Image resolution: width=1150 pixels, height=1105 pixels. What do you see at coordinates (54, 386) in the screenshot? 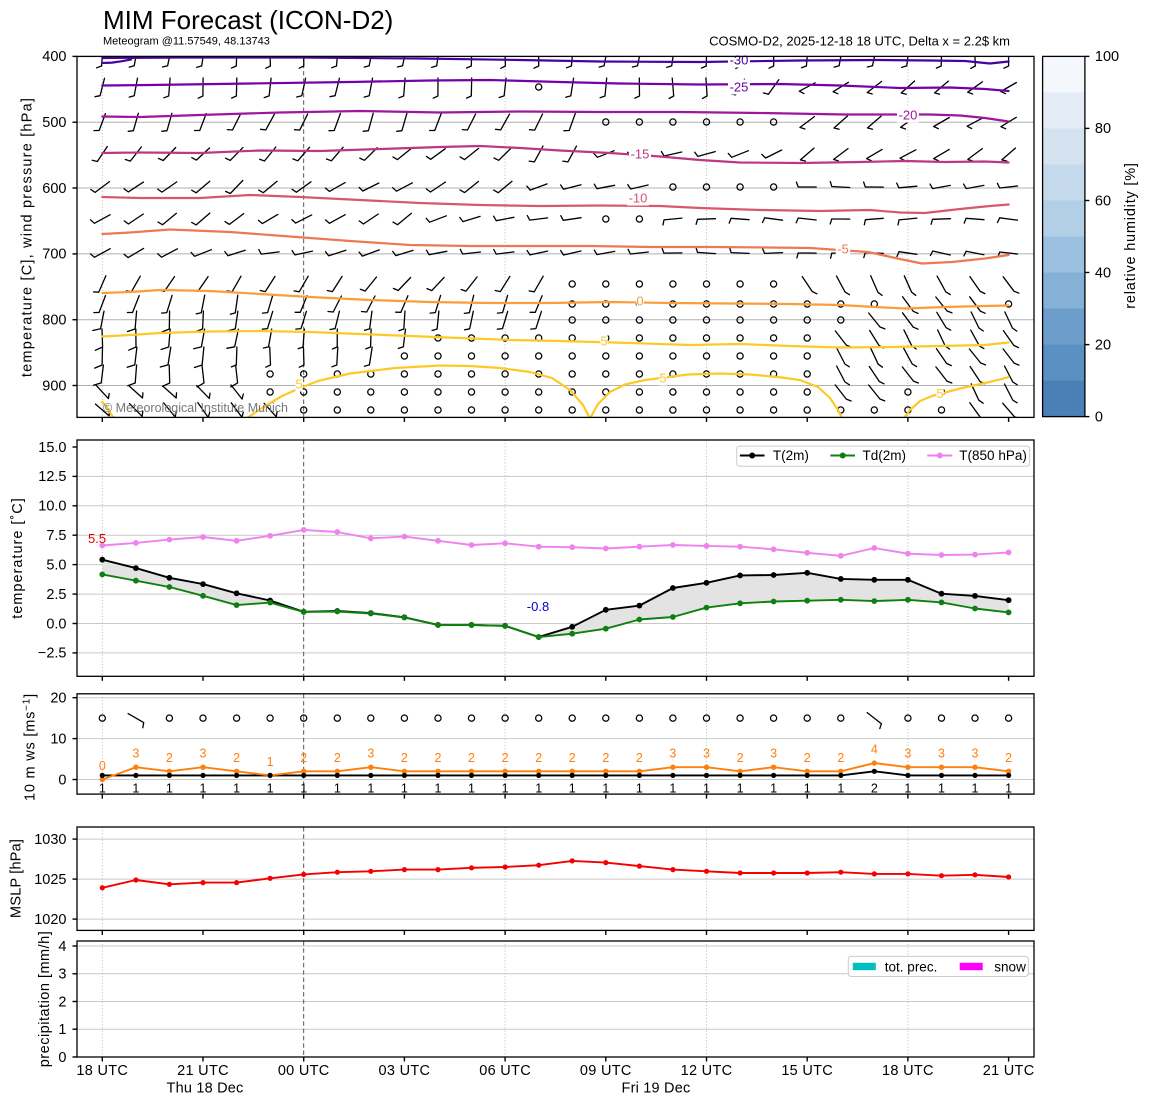
I see `svg-text: 900` at bounding box center [54, 386].